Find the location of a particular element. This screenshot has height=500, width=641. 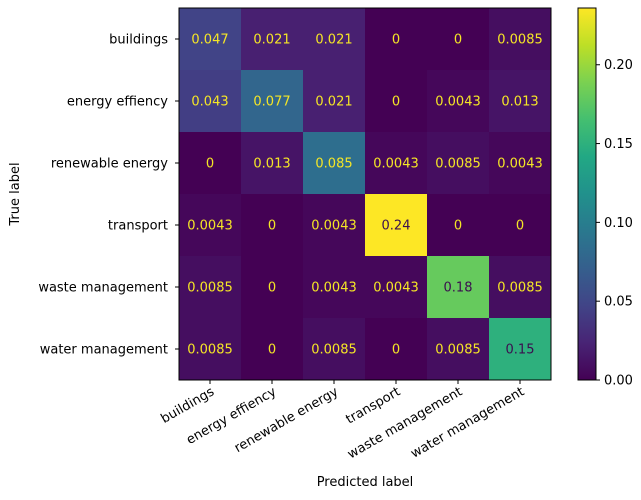

y-axis-title: True label is located at coordinates (15, 194).